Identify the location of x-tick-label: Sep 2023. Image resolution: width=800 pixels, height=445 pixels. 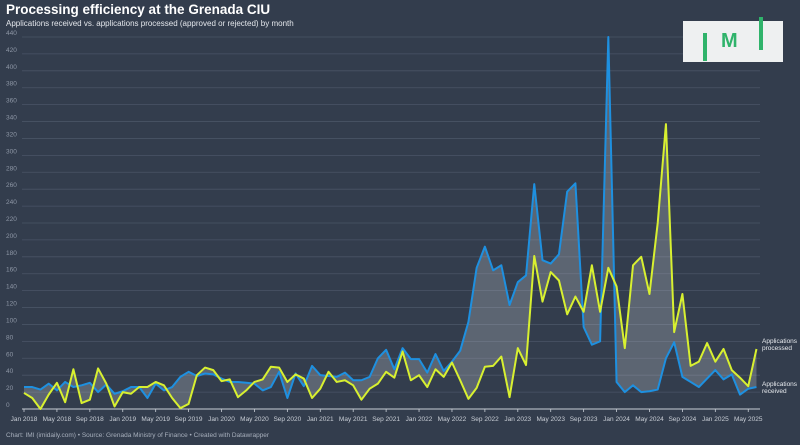
(584, 419).